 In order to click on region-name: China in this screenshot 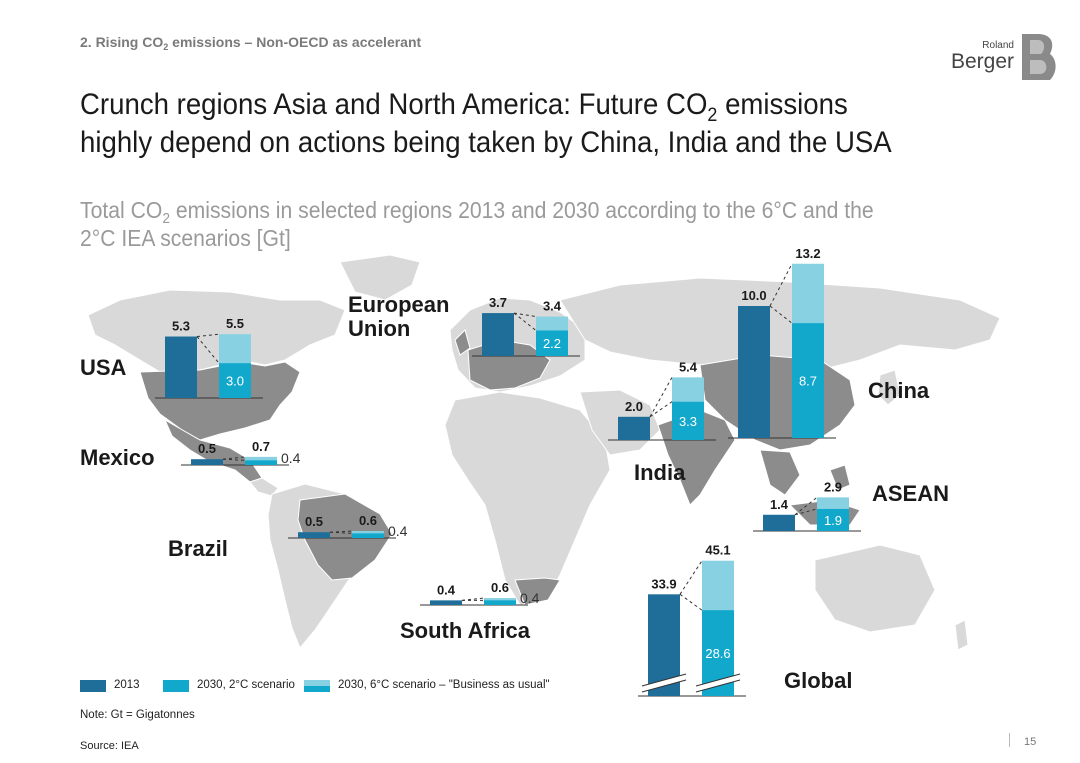, I will do `click(899, 390)`.